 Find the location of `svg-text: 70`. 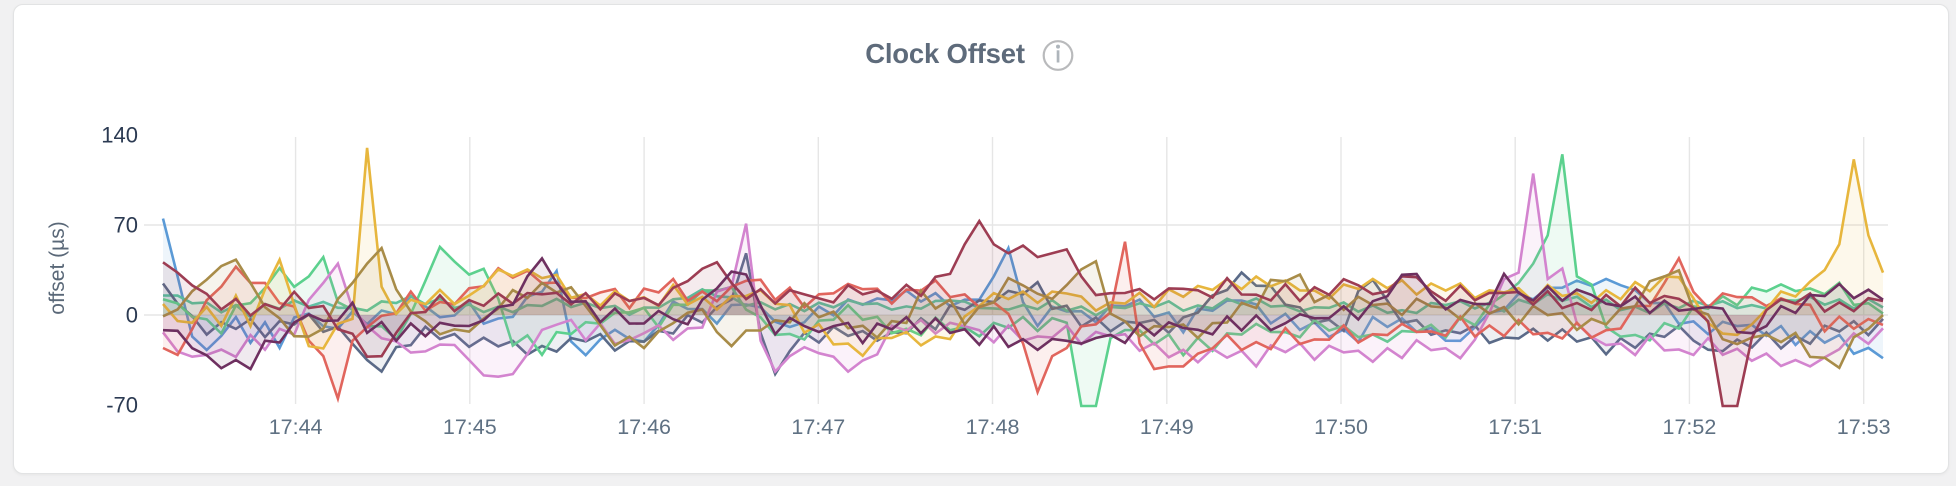

svg-text: 70 is located at coordinates (126, 225).